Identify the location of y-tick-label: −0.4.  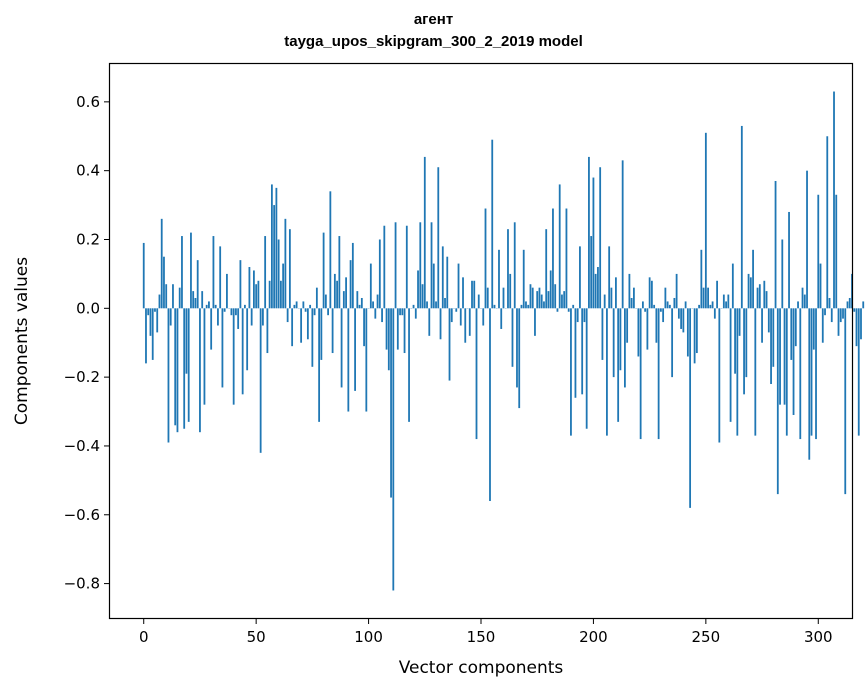
(82, 446).